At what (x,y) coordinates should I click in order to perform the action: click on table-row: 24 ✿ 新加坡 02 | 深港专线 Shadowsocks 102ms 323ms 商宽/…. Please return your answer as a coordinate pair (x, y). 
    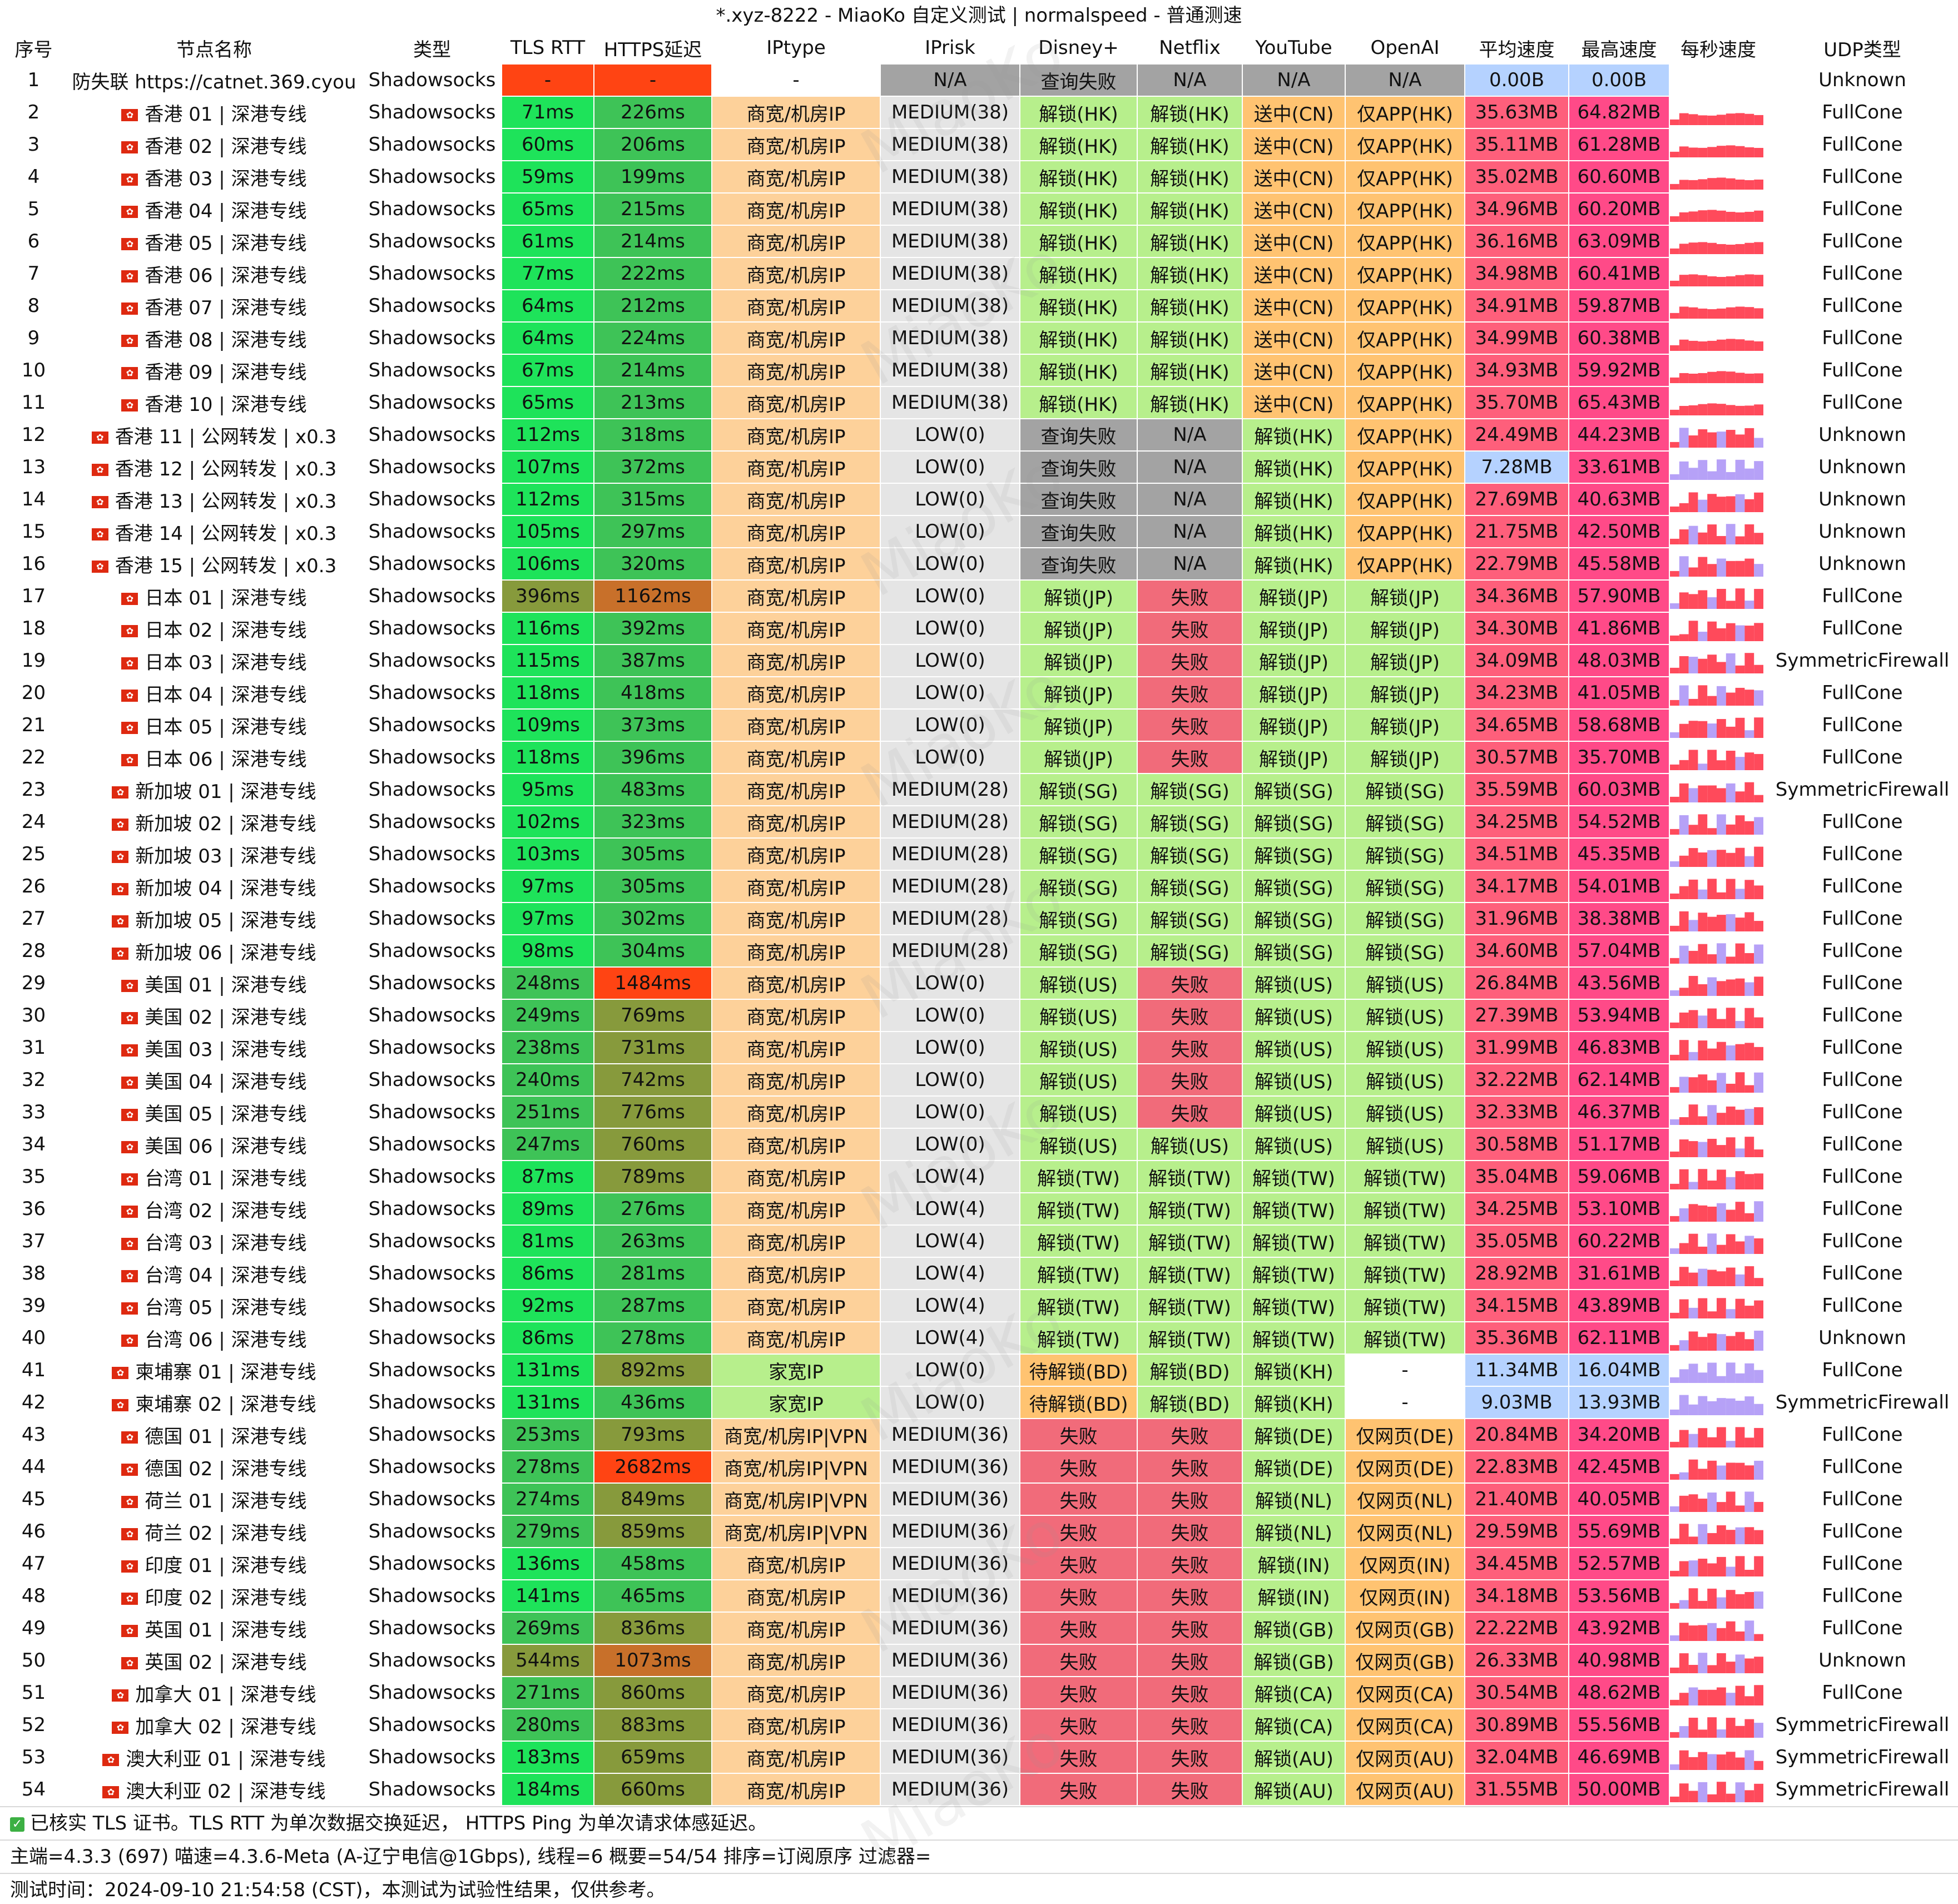
    Looking at the image, I should click on (979, 822).